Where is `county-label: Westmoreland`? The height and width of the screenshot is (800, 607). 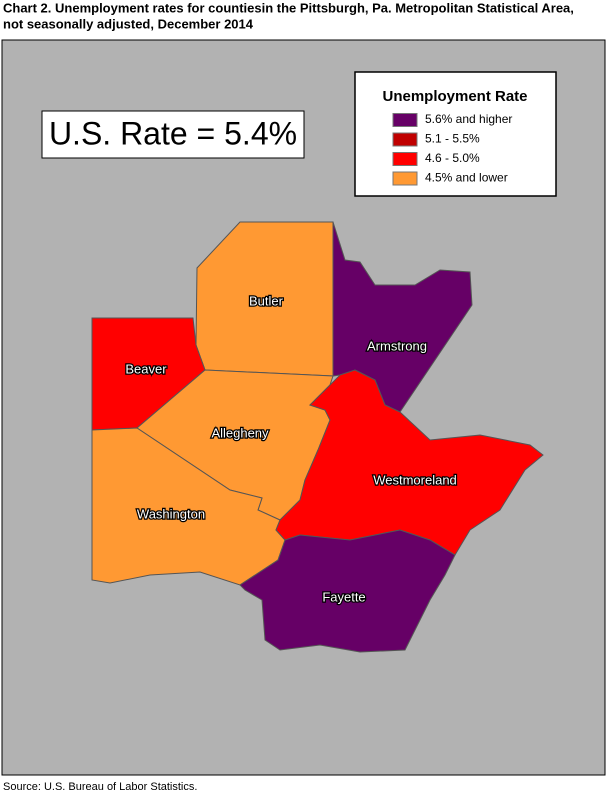 county-label: Westmoreland is located at coordinates (415, 479).